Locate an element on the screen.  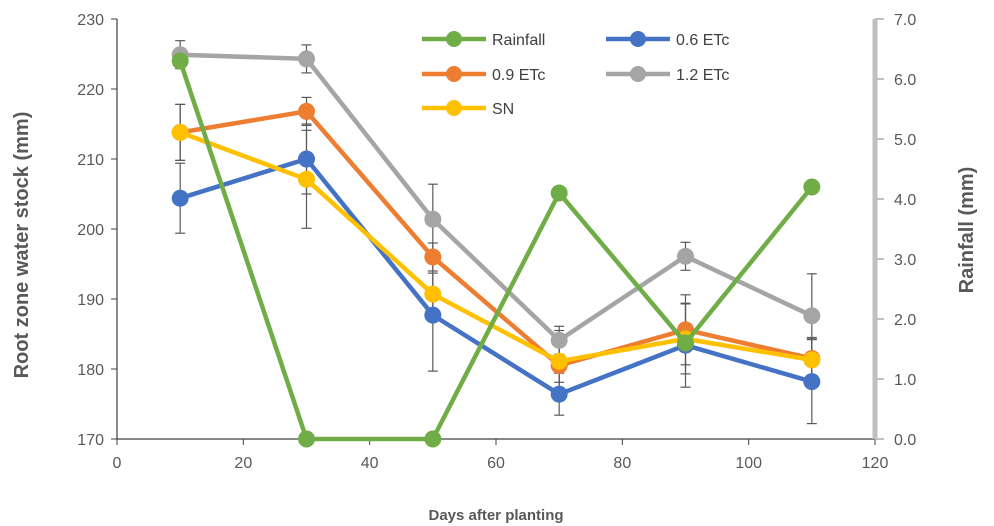
y2-tick-label: 4.0 is located at coordinates (905, 200).